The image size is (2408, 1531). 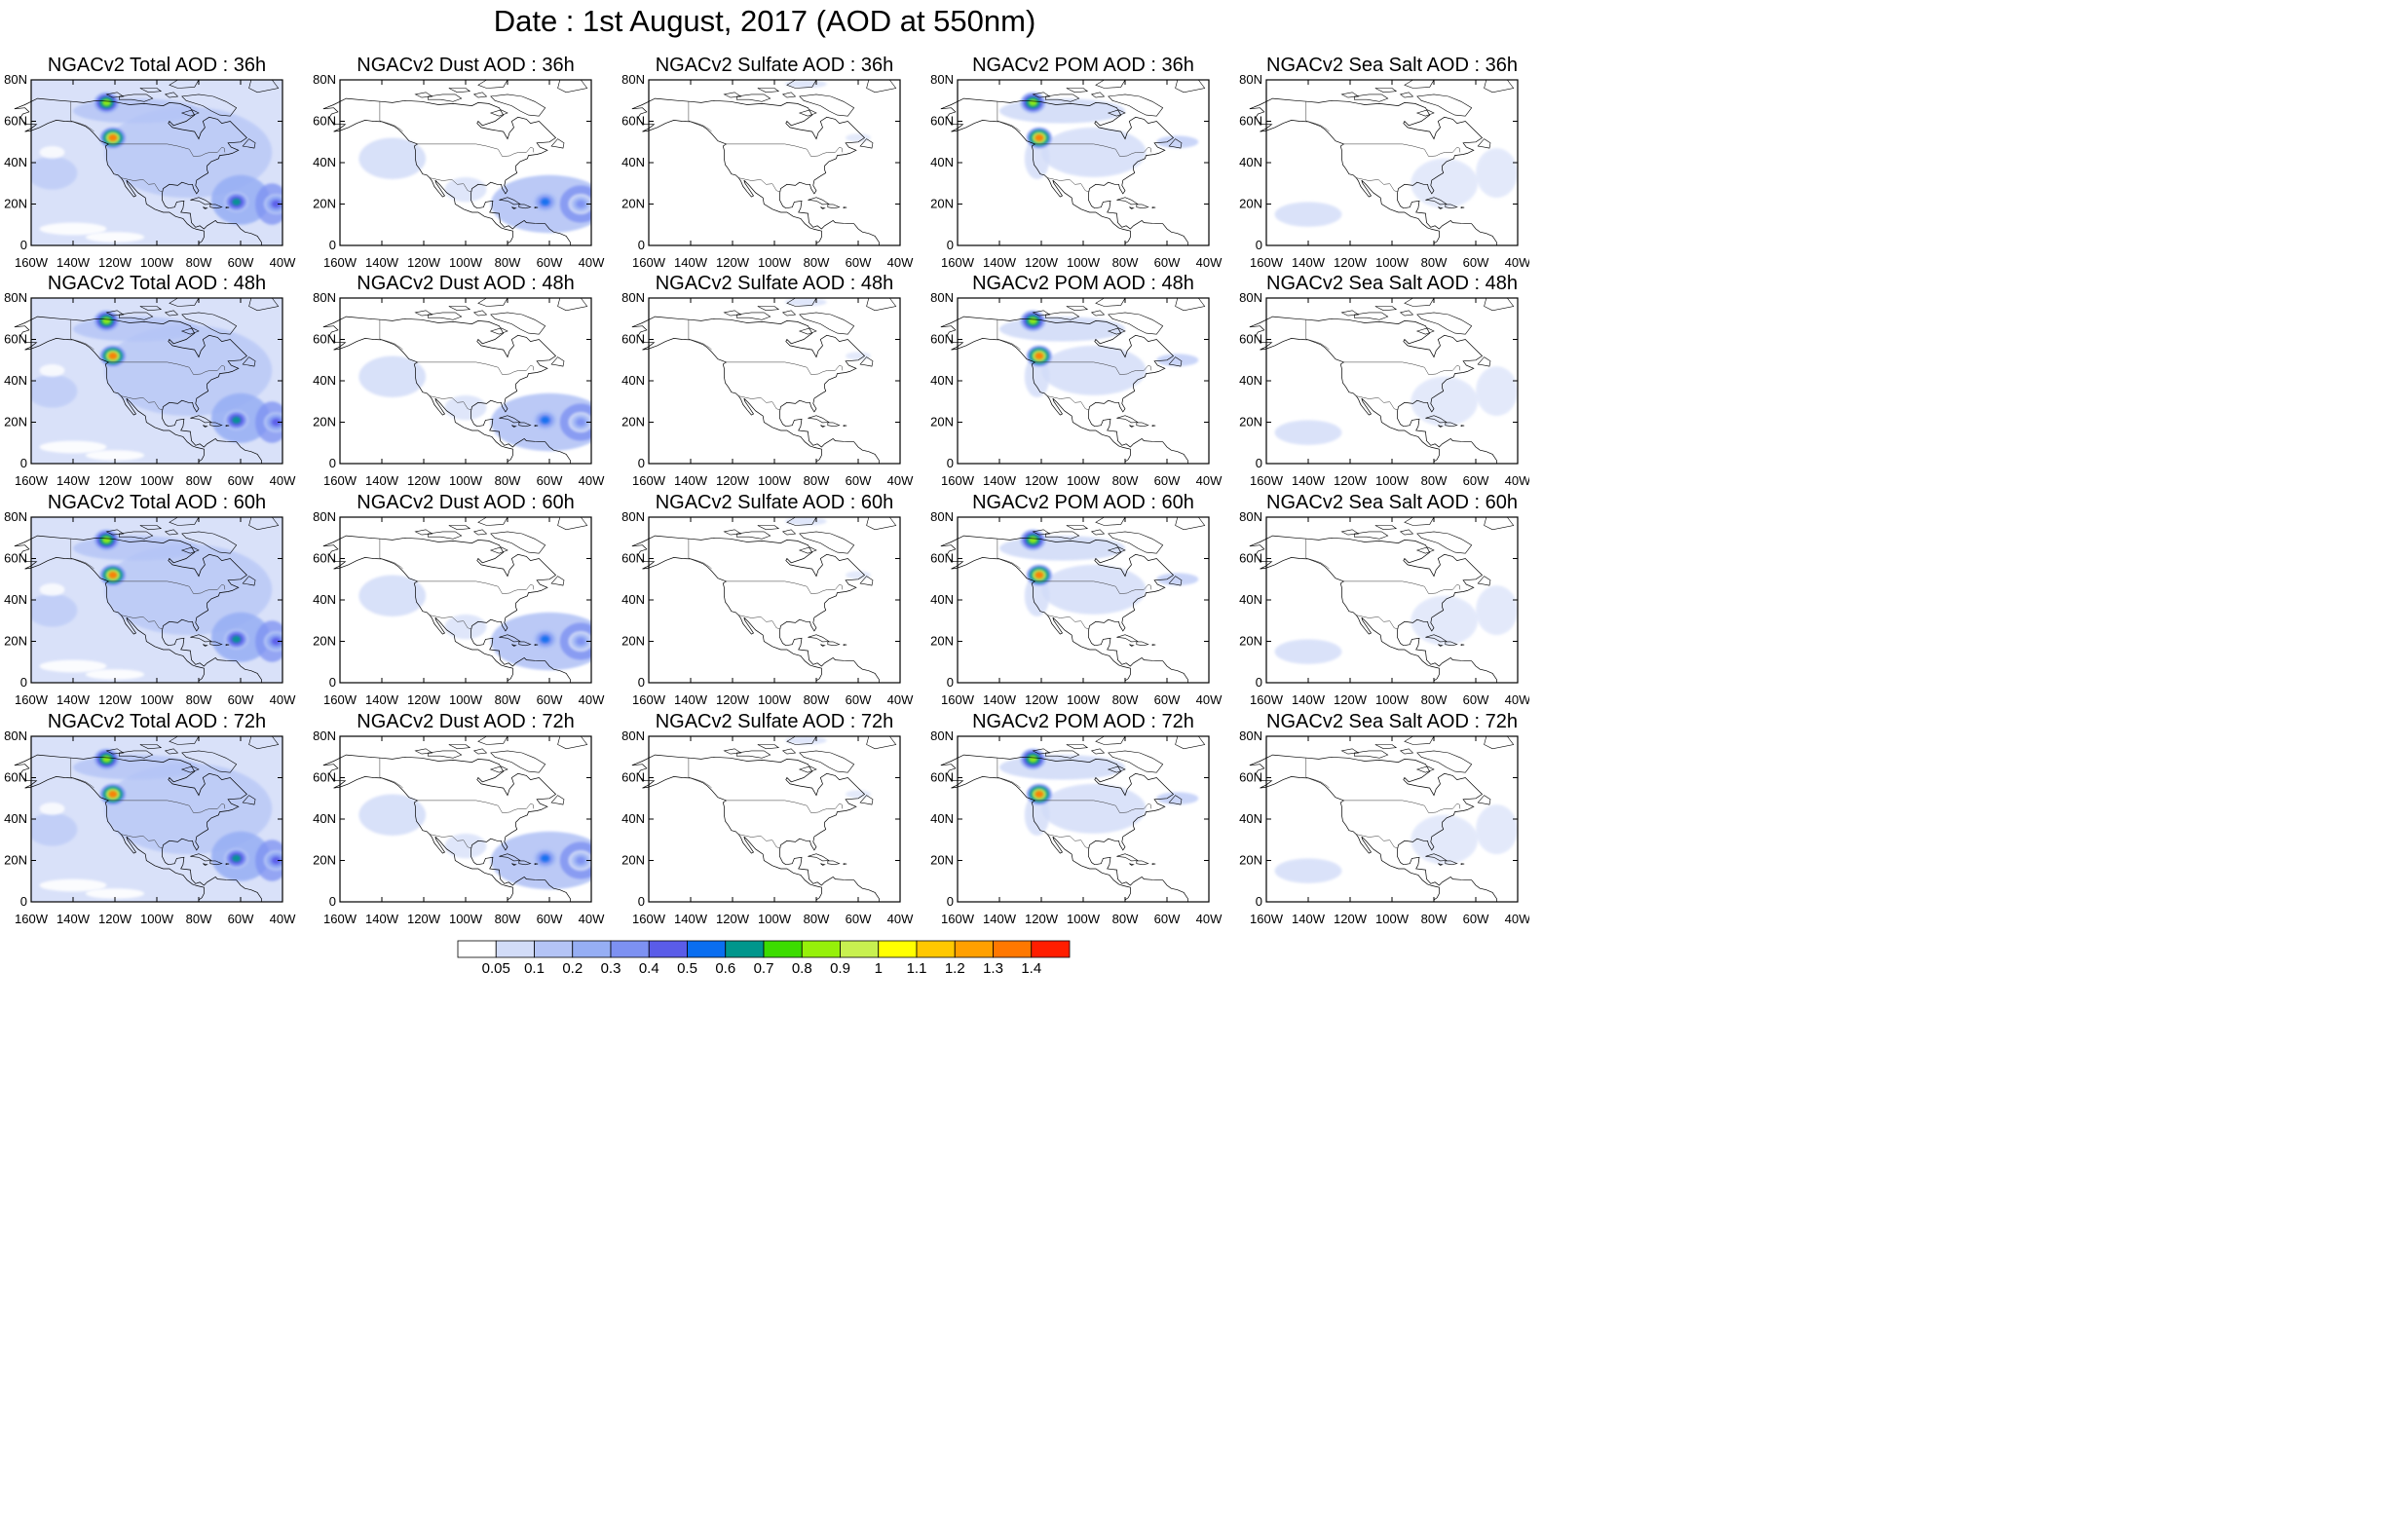 I want to click on panel-title: NGACv2 Sea Salt AOD : 36h, so click(x=1392, y=65).